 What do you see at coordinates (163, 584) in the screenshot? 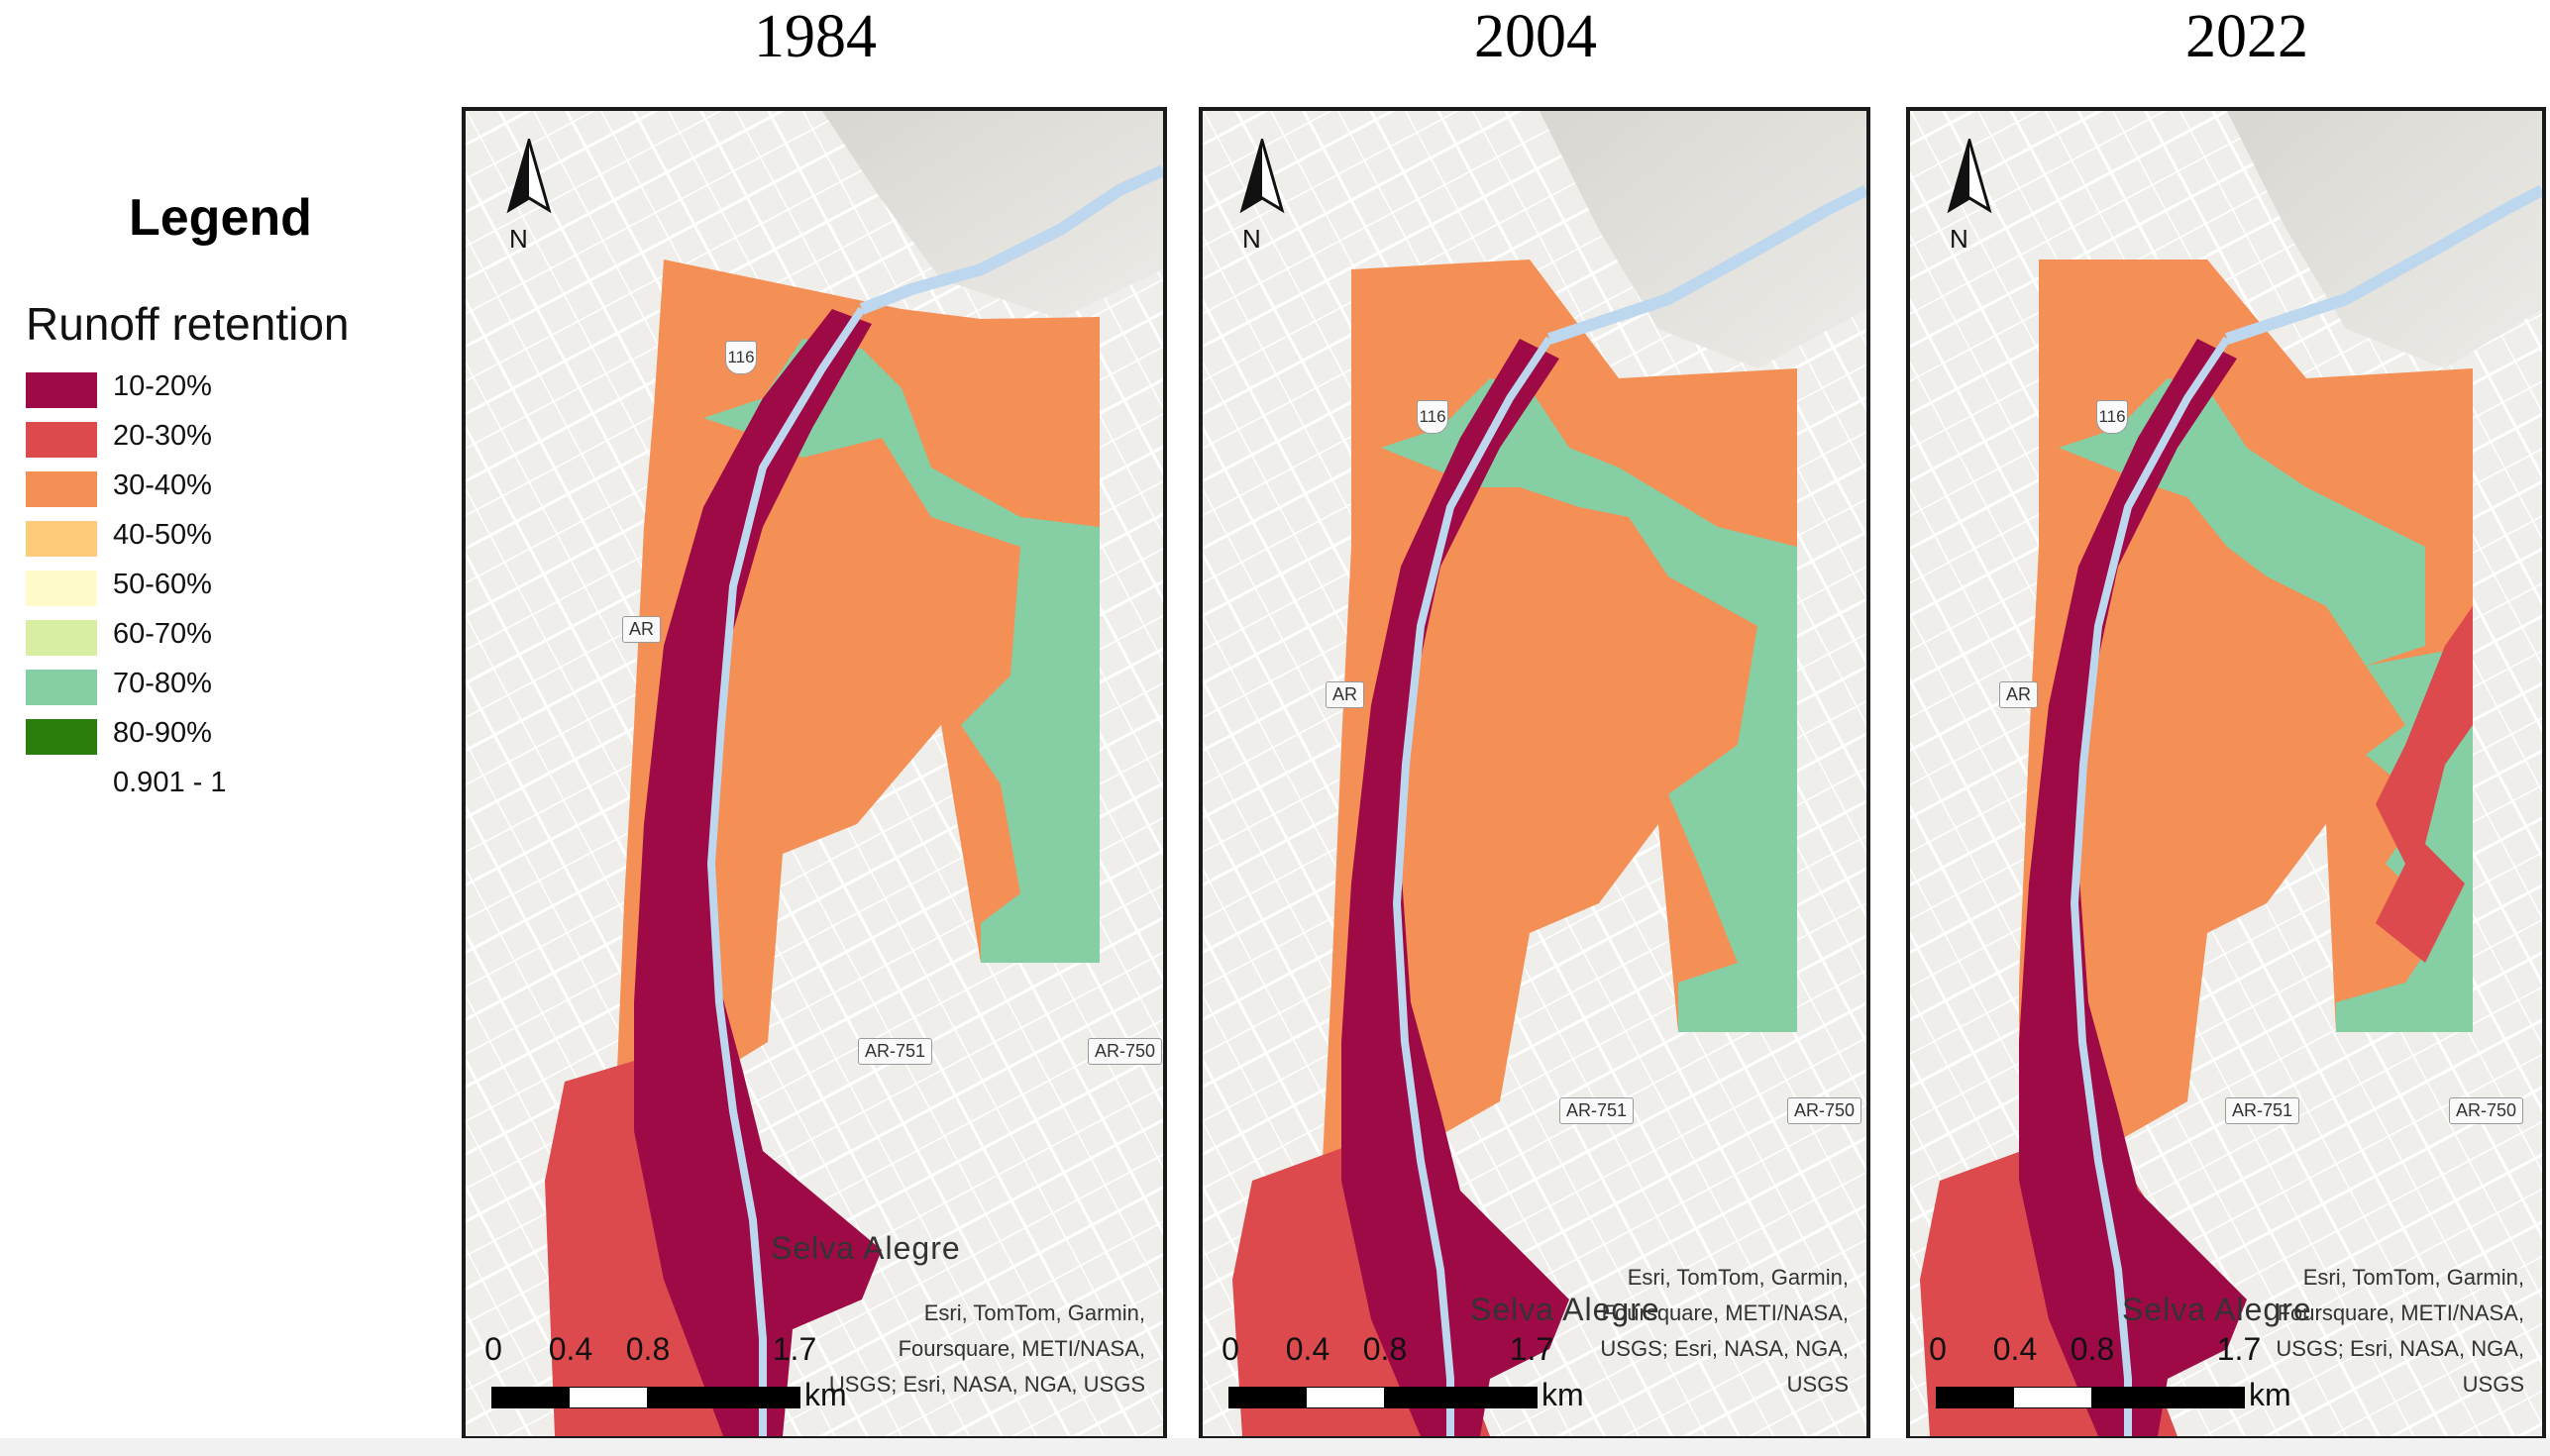
I see `legend-label: 50-60%` at bounding box center [163, 584].